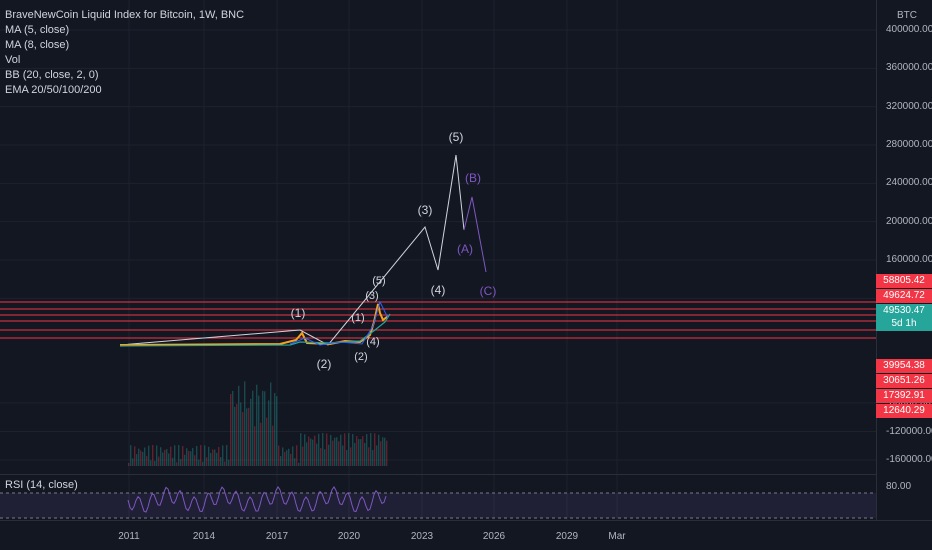  I want to click on wave-label: (4), so click(438, 290).